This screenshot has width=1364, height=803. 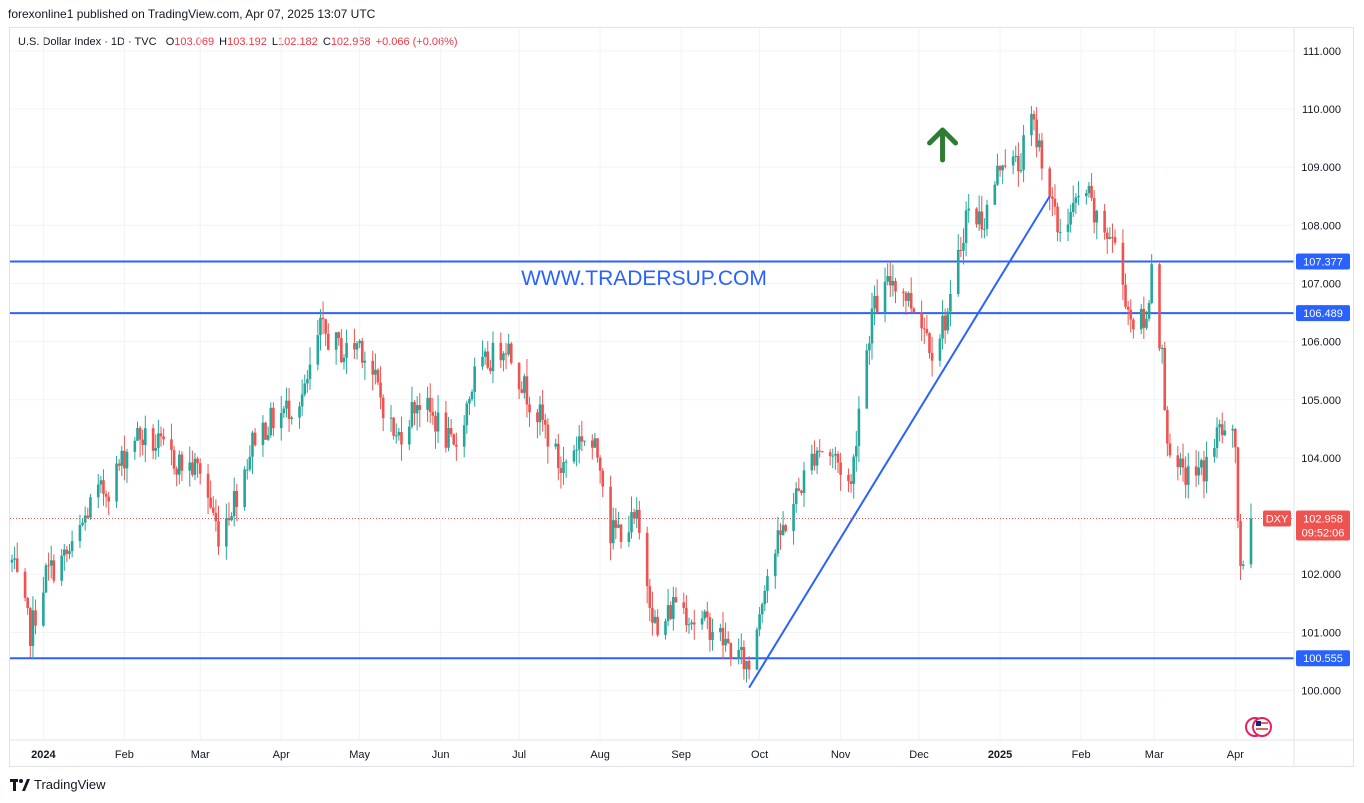 I want to click on symbol-tag, so click(x=1277, y=518).